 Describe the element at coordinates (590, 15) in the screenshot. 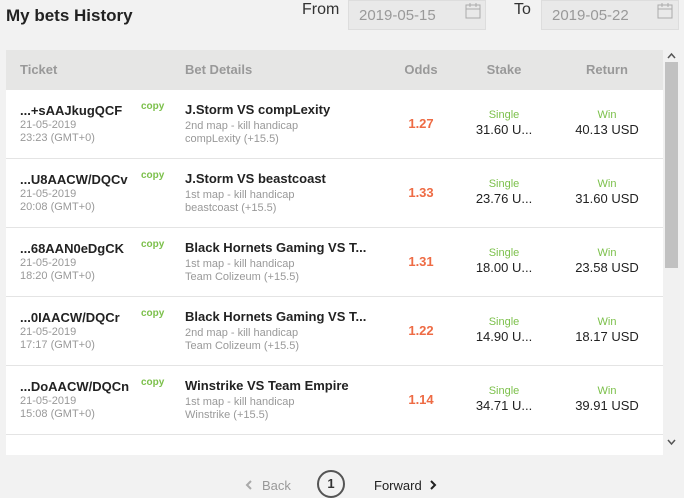

I see `to-value: 2019-05-22` at that location.